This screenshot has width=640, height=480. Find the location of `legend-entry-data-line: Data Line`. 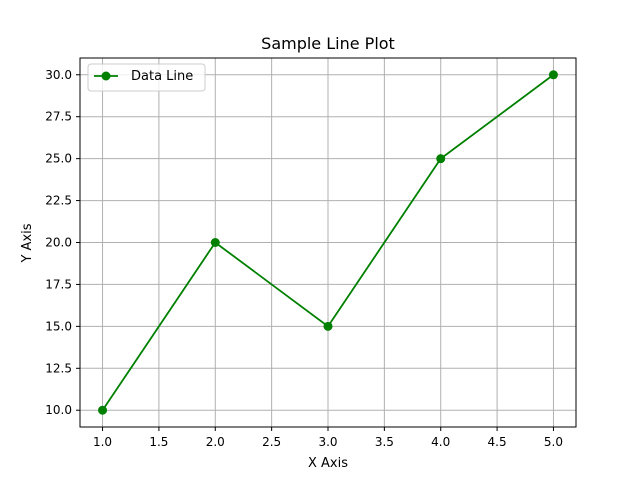

legend-entry-data-line: Data Line is located at coordinates (162, 76).